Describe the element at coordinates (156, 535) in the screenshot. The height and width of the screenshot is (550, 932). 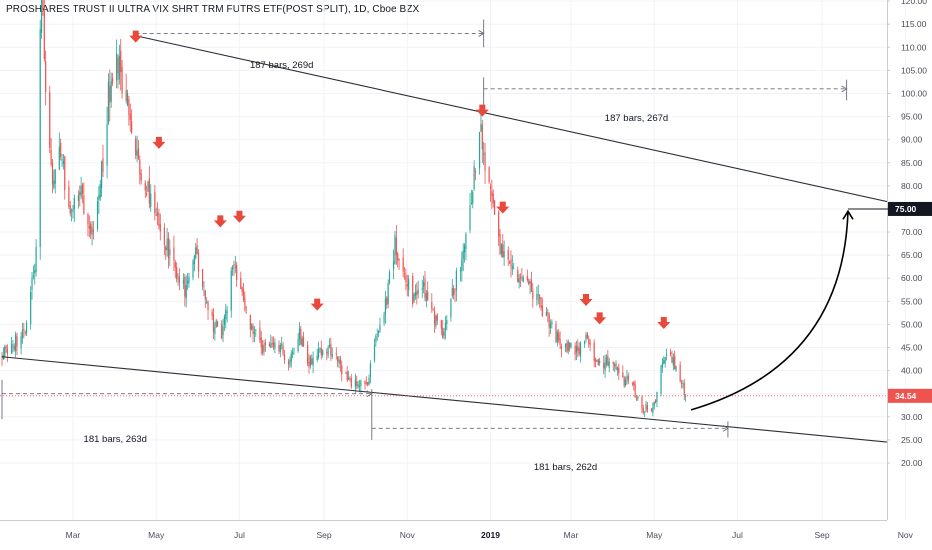
I see `x-tick-label: May` at that location.